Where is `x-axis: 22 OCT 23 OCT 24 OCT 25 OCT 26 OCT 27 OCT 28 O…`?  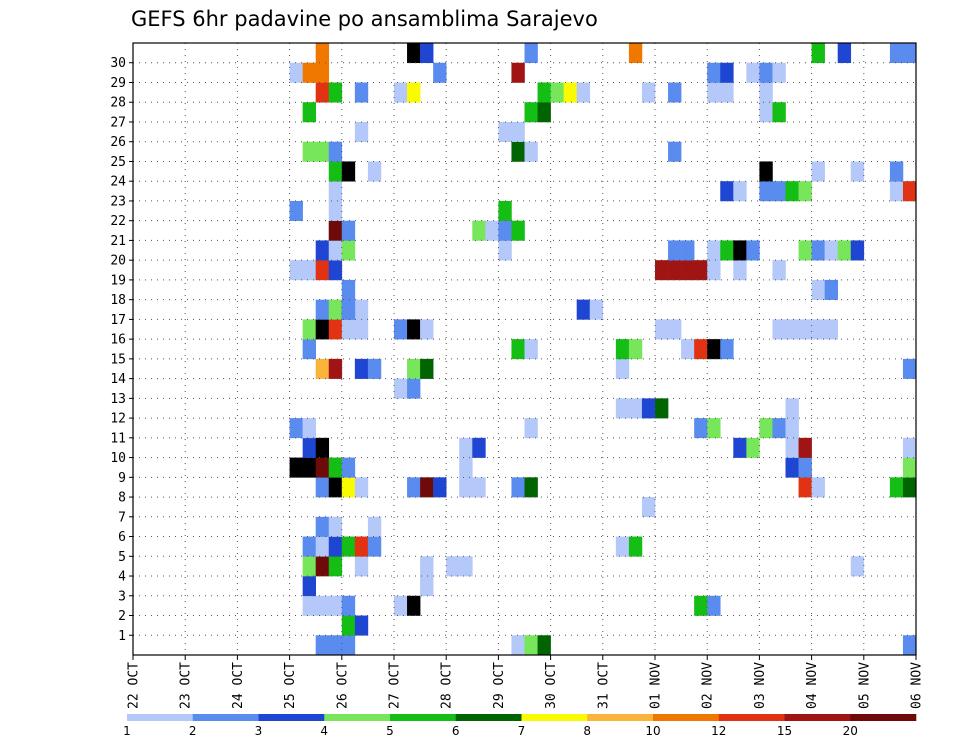
x-axis: 22 OCT 23 OCT 24 OCT 25 OCT 26 OCT 27 OCT 28 O… is located at coordinates (526, 682).